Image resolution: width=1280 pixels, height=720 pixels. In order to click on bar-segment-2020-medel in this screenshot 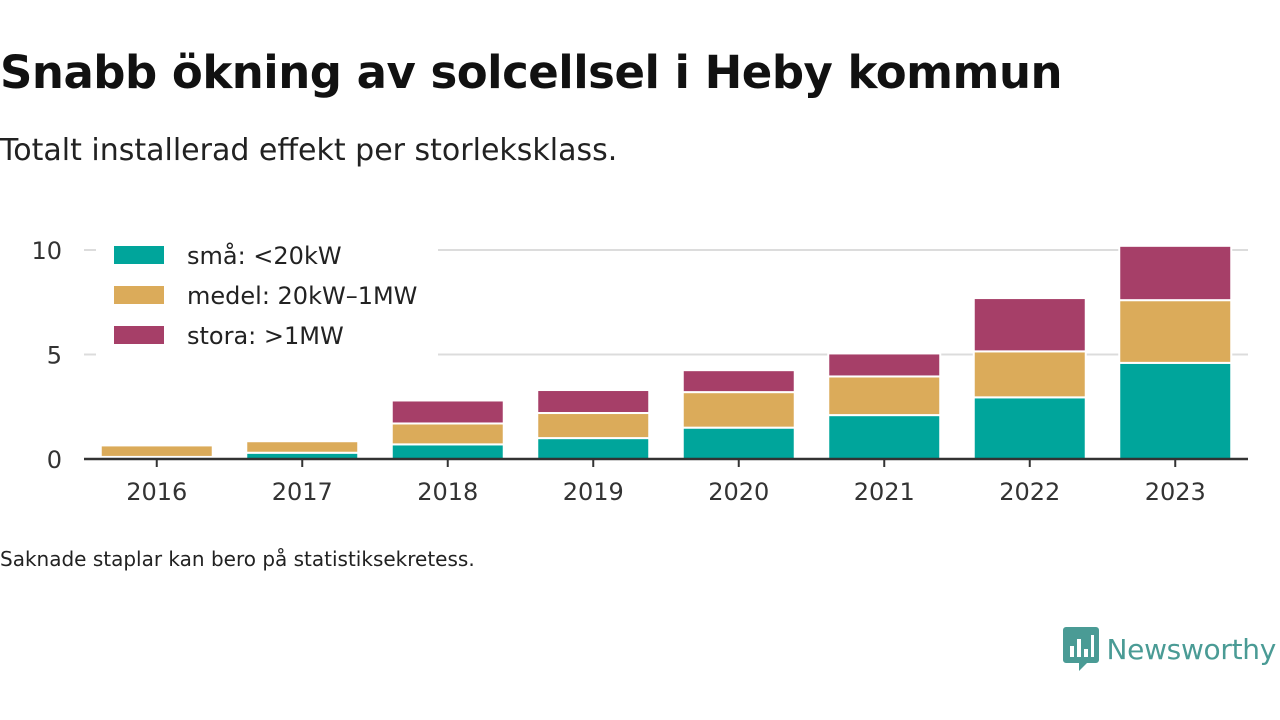, I will do `click(738, 410)`.